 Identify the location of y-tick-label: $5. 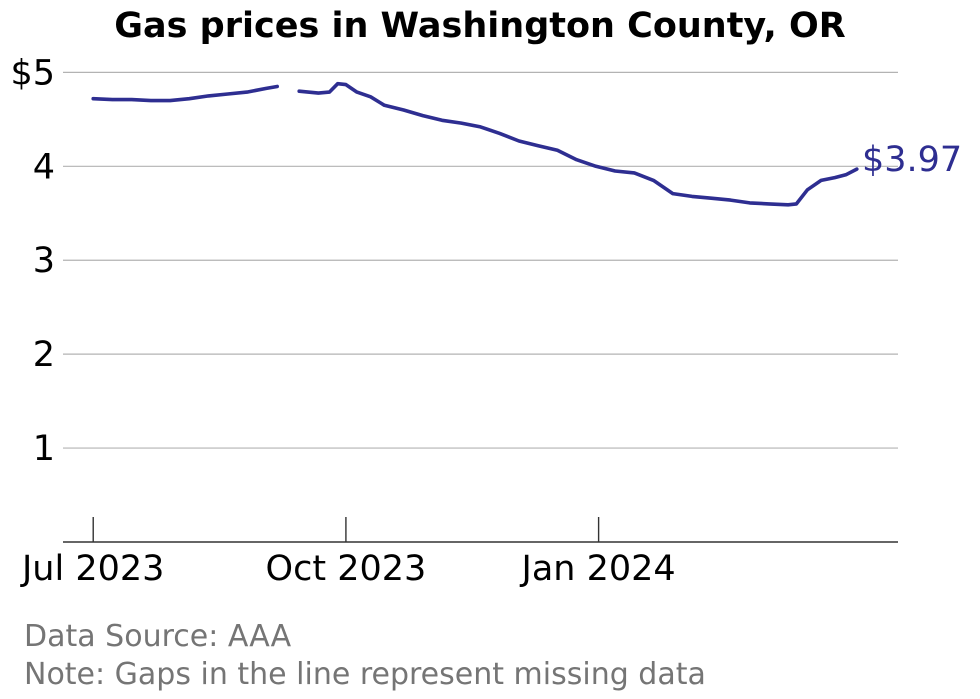
(32, 73).